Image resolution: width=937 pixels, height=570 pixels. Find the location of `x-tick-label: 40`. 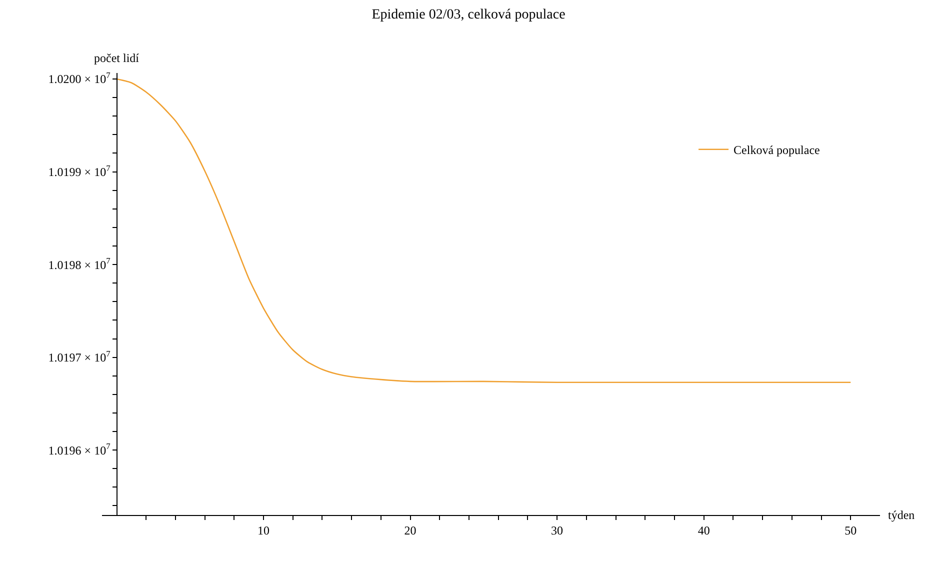

x-tick-label: 40 is located at coordinates (704, 530).